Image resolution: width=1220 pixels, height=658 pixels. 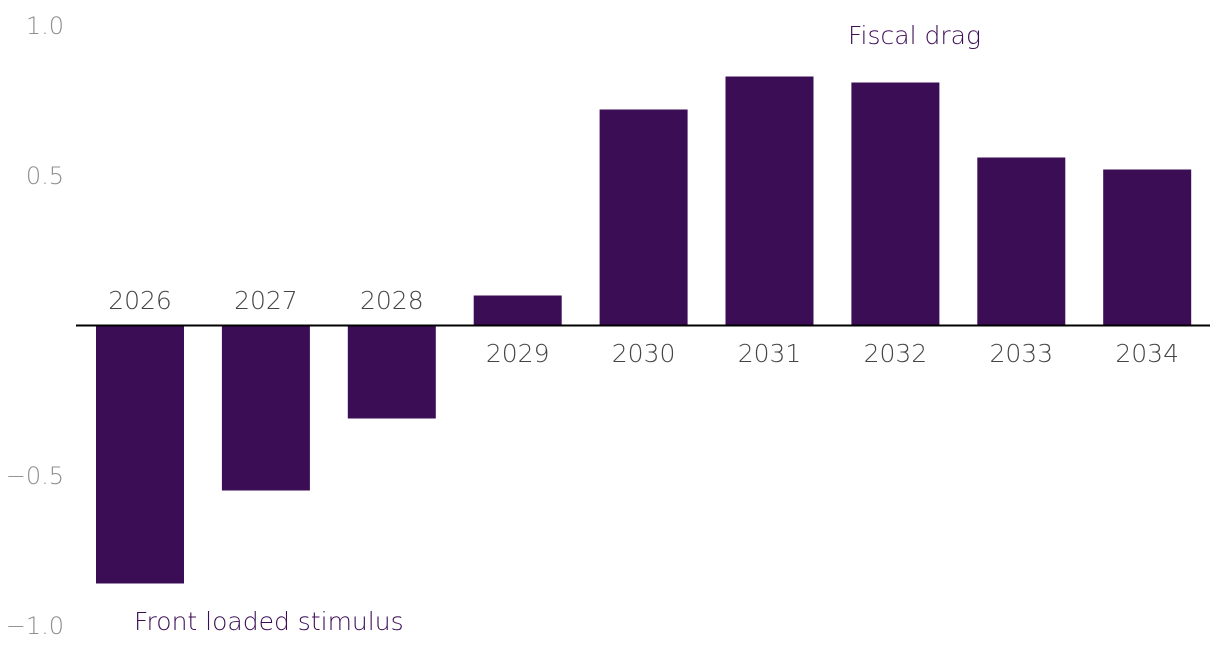 I want to click on annotation-front-loaded-stimulus: Front loaded stimulus, so click(x=269, y=621).